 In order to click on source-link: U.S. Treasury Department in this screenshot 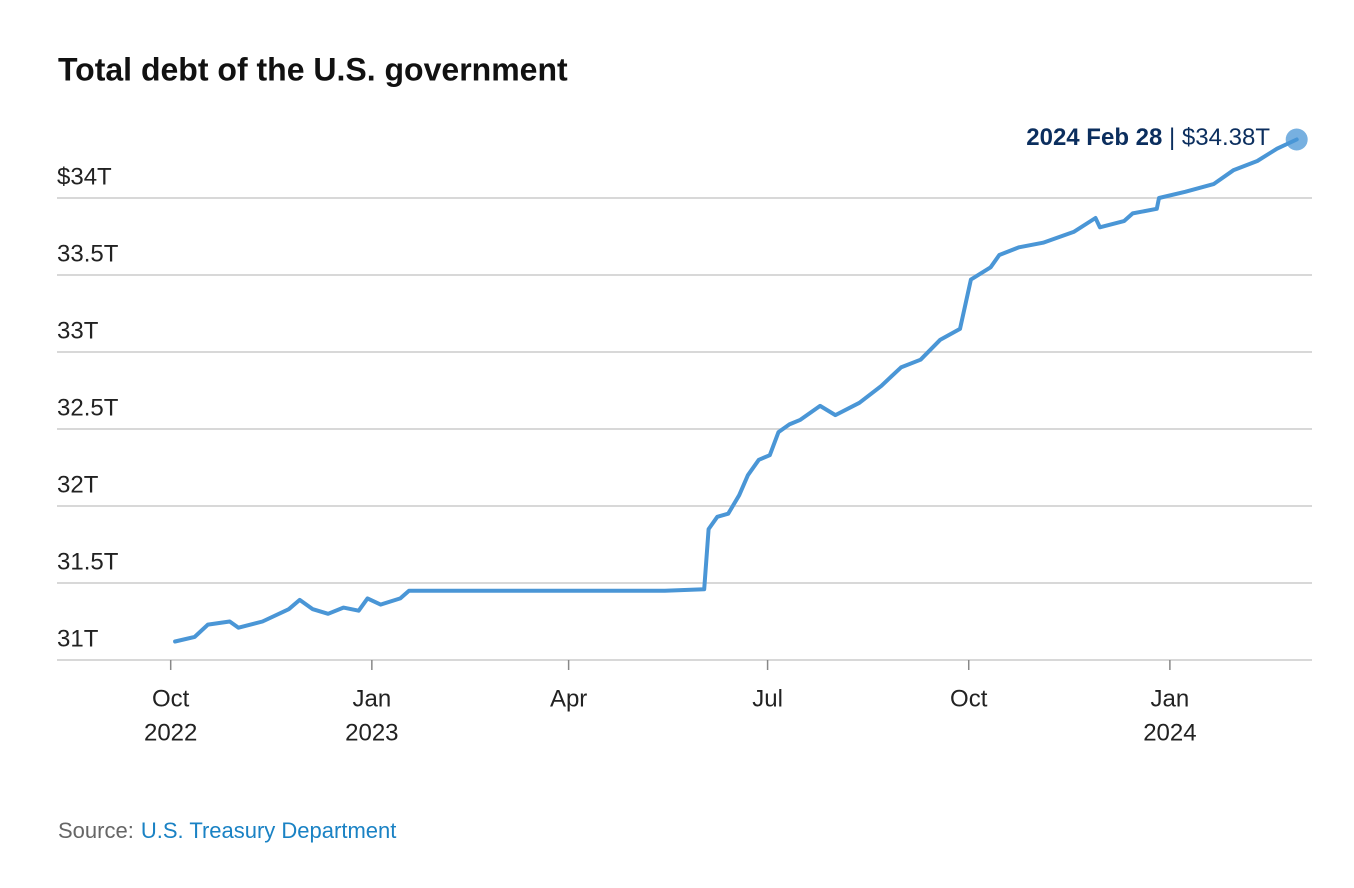, I will do `click(269, 830)`.